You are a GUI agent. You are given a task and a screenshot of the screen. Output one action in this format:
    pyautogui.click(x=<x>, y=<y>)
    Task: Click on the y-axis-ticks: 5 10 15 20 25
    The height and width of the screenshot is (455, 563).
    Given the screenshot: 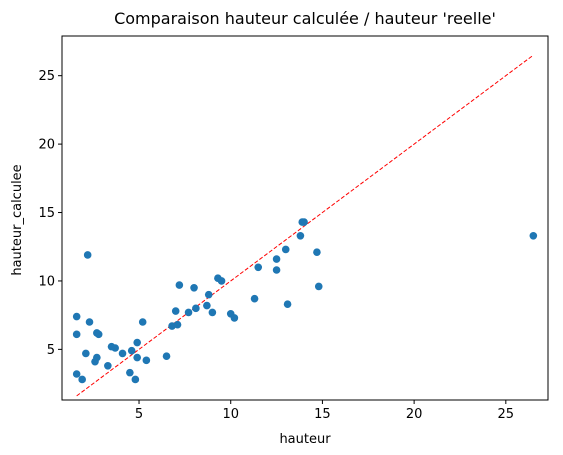 What is the action you would take?
    pyautogui.click(x=50, y=213)
    